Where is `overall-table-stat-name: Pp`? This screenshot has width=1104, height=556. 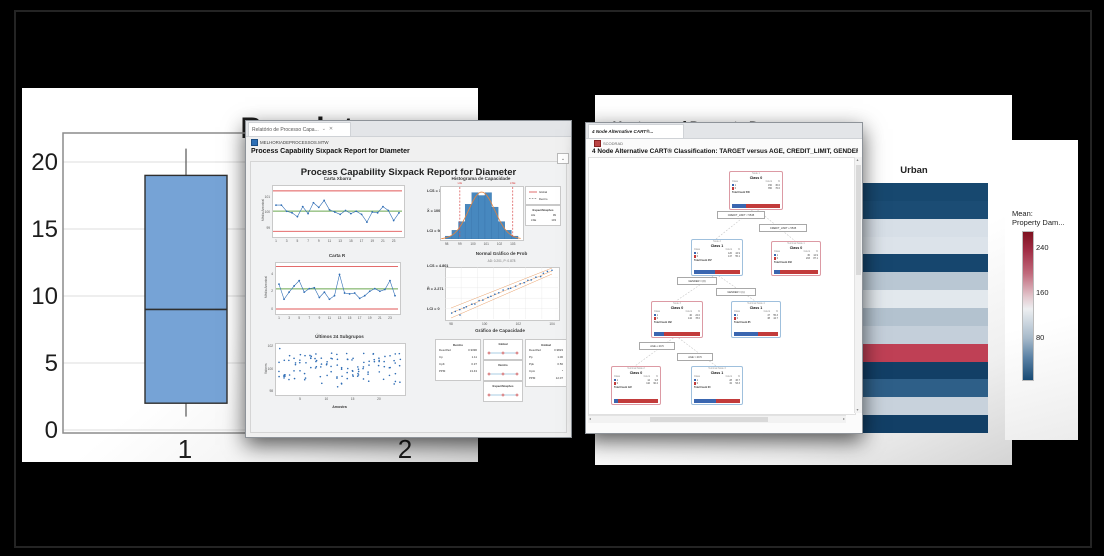
overall-table-stat-name: Pp is located at coordinates (531, 357).